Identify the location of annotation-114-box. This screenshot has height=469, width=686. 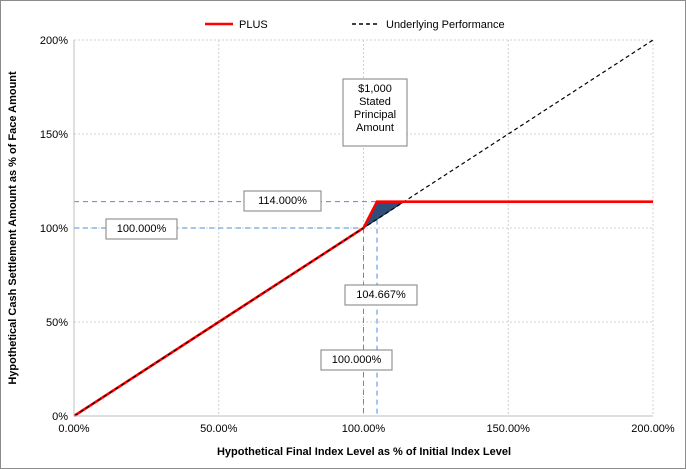
(282, 201).